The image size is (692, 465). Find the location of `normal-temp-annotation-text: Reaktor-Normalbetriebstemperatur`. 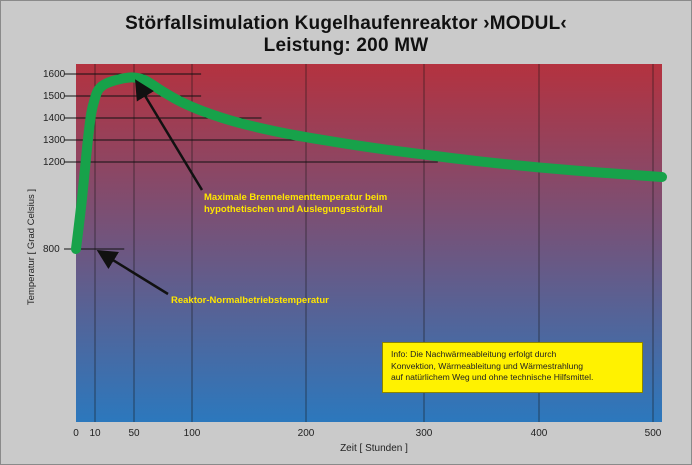

normal-temp-annotation-text: Reaktor-Normalbetriebstemperatur is located at coordinates (250, 300).